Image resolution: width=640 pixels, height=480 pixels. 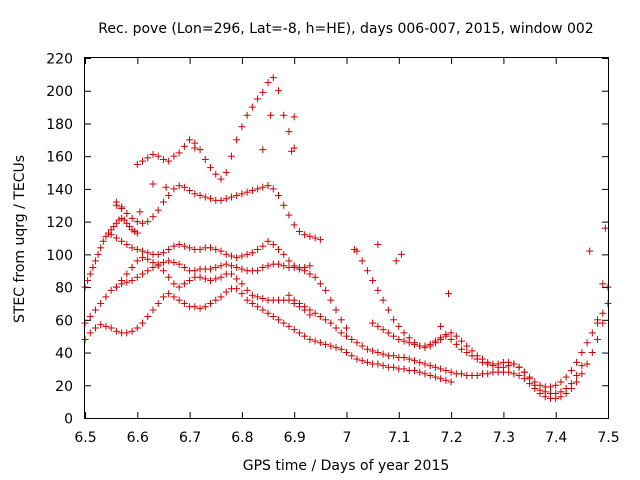 I want to click on x-tick-label: 7.3, so click(x=504, y=438).